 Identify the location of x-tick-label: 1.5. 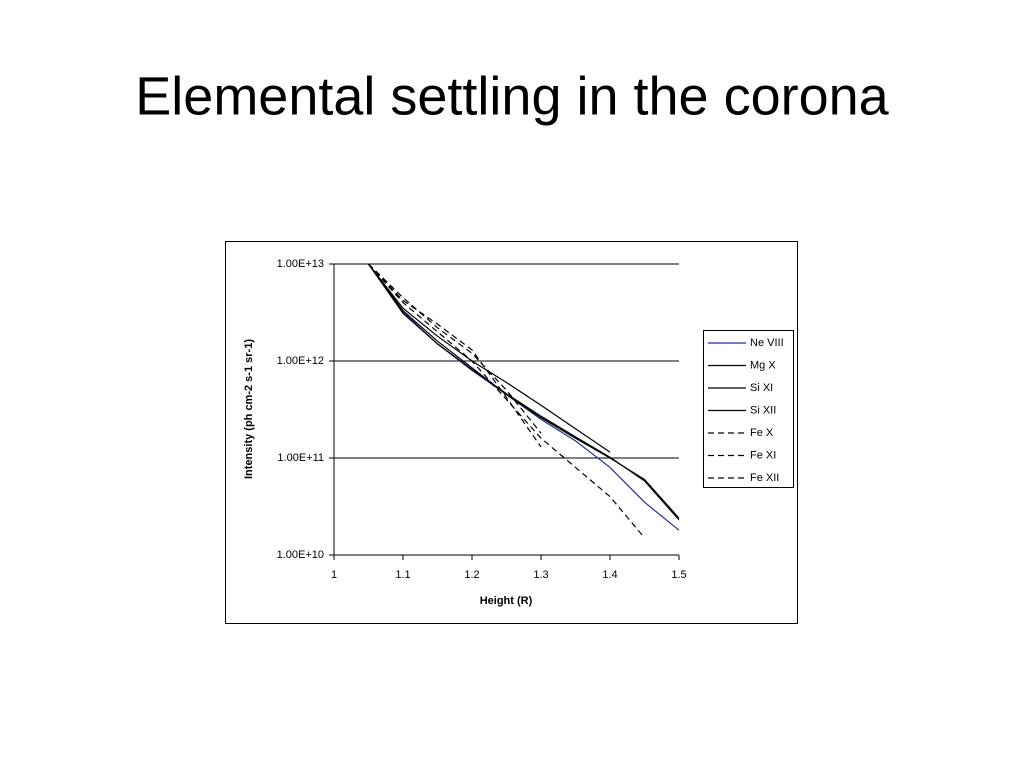
(678, 575).